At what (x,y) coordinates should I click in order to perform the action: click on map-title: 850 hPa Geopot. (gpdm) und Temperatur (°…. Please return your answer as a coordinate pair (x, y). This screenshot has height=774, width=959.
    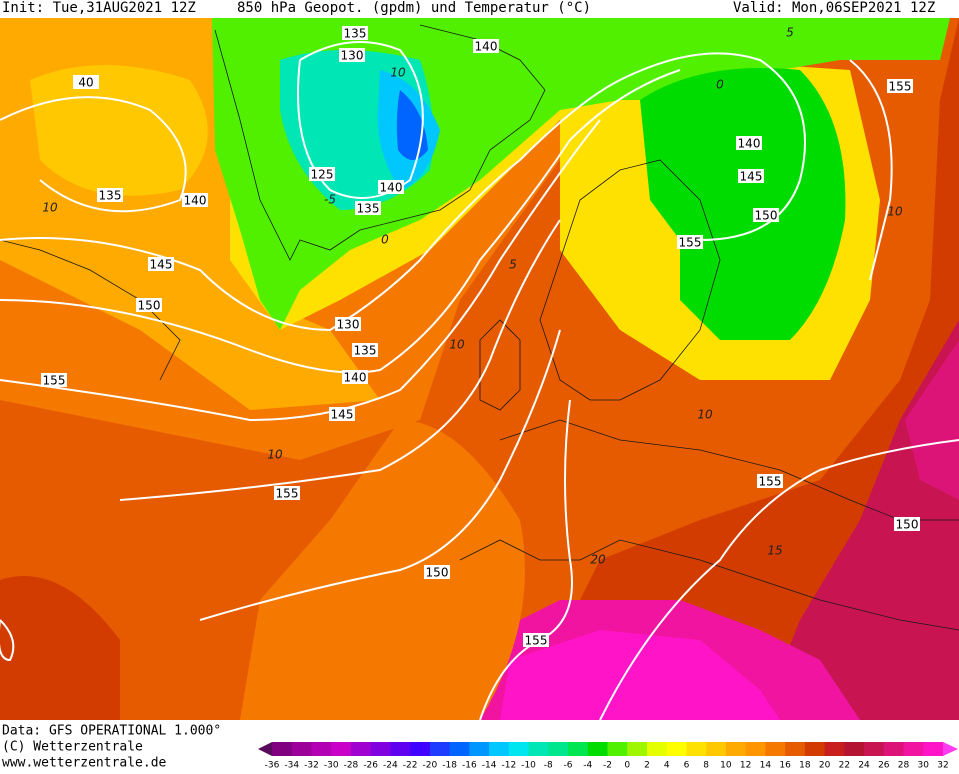
    Looking at the image, I should click on (414, 8).